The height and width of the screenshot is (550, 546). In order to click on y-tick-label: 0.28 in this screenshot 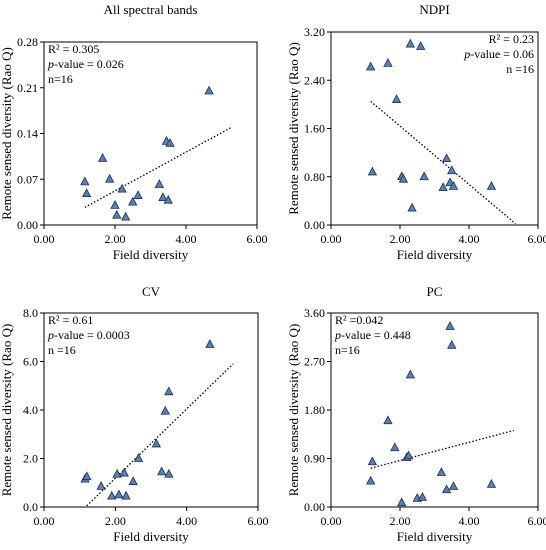, I will do `click(27, 42)`.